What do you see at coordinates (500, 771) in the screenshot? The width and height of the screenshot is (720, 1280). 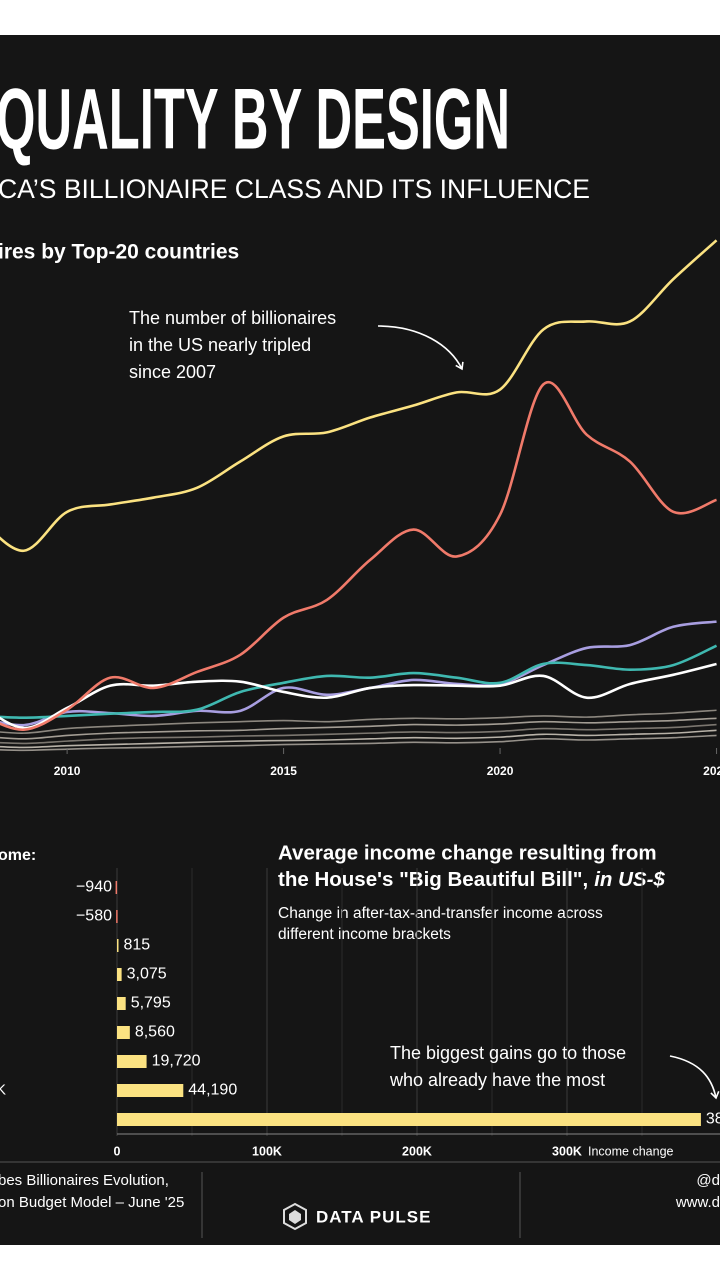 I see `x-tick-label: 2020` at bounding box center [500, 771].